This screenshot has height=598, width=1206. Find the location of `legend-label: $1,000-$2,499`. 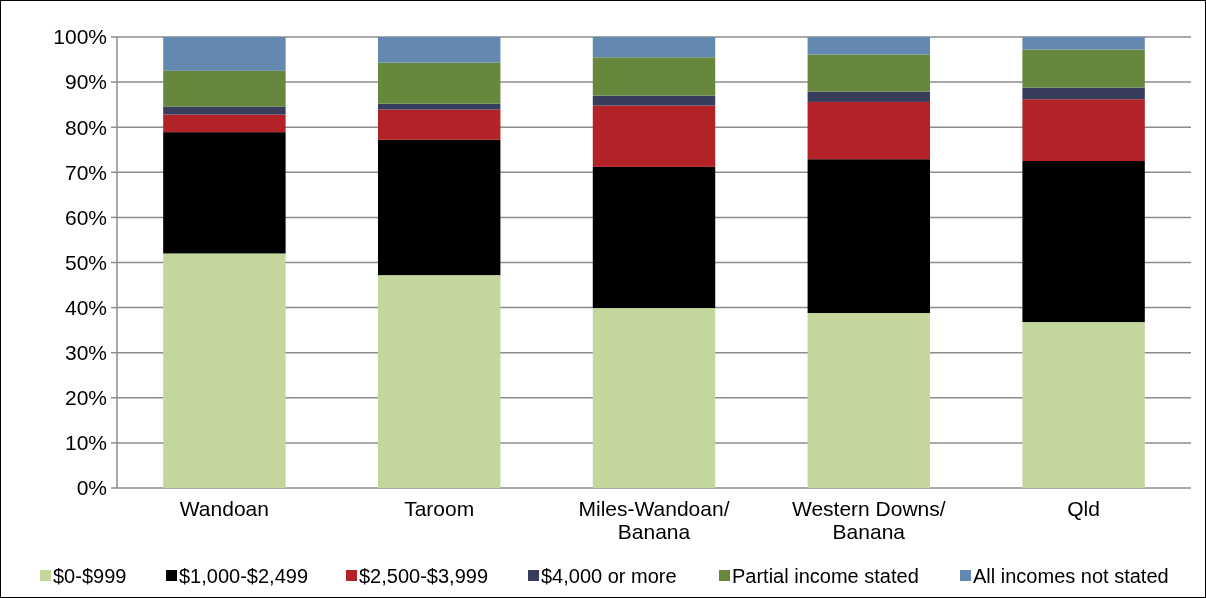

legend-label: $1,000-$2,499 is located at coordinates (244, 576).